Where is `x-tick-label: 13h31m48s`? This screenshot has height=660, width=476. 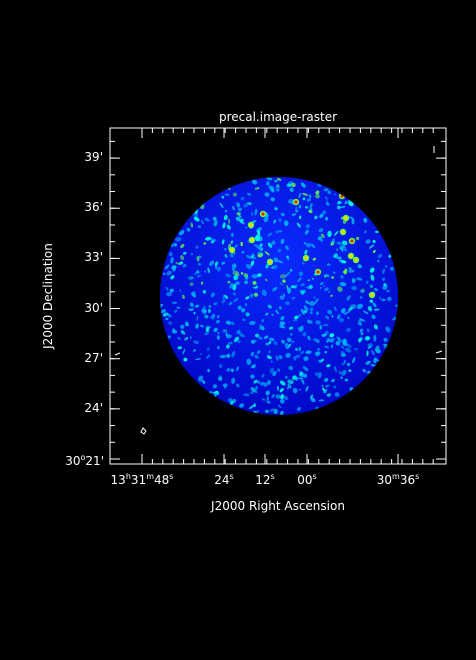 x-tick-label: 13h31m48s is located at coordinates (142, 479).